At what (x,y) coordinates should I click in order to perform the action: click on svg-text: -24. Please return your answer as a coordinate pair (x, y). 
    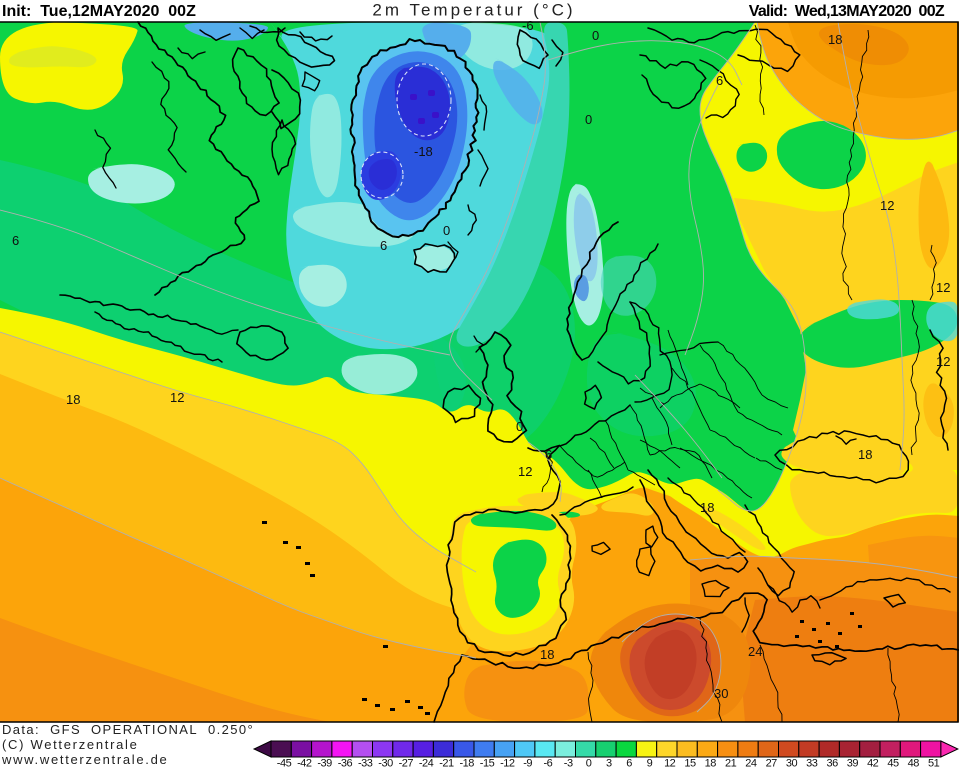
    Looking at the image, I should click on (426, 764).